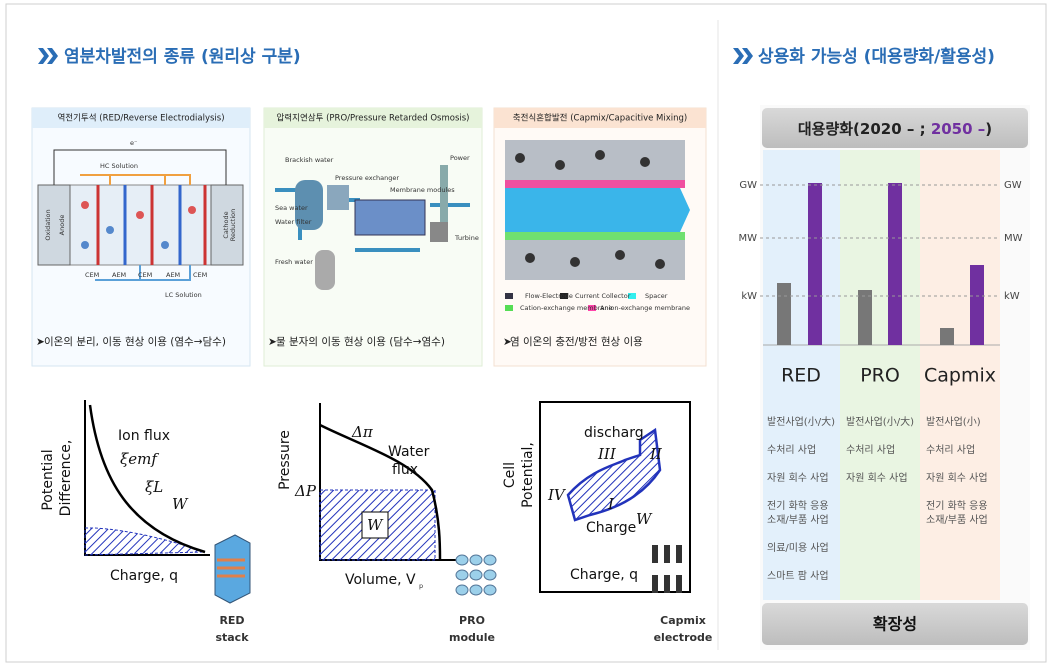 This screenshot has width=1053, height=668. I want to click on diagram-label: Anion-exchange membrane, so click(645, 308).